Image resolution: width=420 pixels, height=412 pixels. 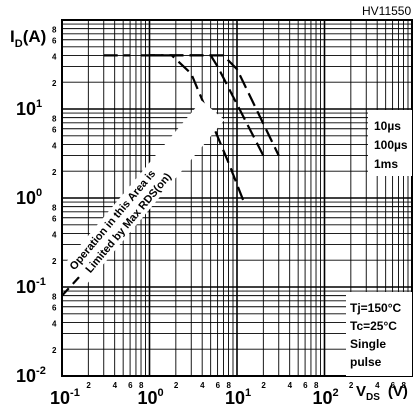 I want to click on legend-label-1: 10µs, so click(x=387, y=126).